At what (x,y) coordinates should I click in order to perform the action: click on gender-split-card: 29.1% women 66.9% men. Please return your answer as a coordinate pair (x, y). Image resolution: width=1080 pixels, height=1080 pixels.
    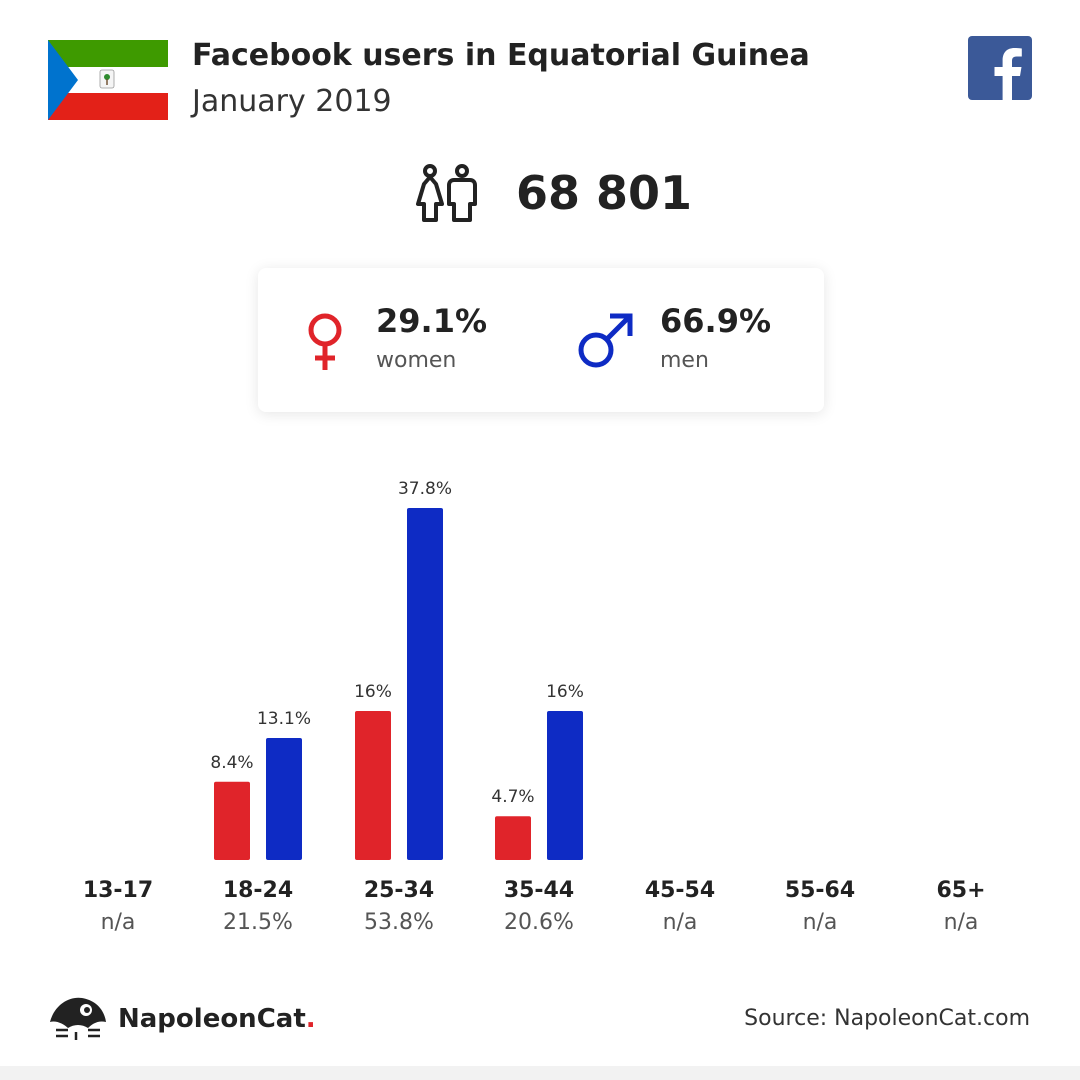
    Looking at the image, I should click on (541, 340).